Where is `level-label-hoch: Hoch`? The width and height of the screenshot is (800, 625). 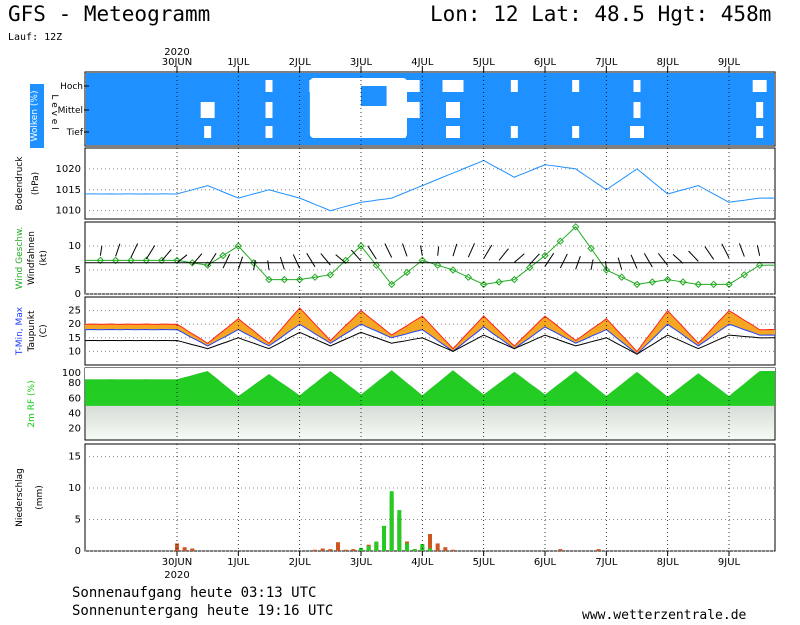 level-label-hoch: Hoch is located at coordinates (71, 87).